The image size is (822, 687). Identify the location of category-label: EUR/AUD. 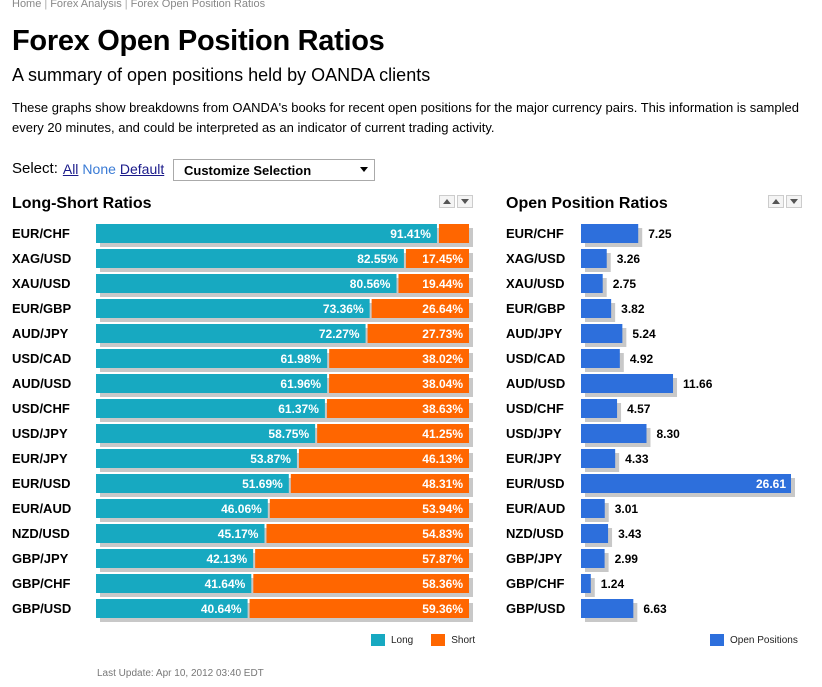
(41, 508).